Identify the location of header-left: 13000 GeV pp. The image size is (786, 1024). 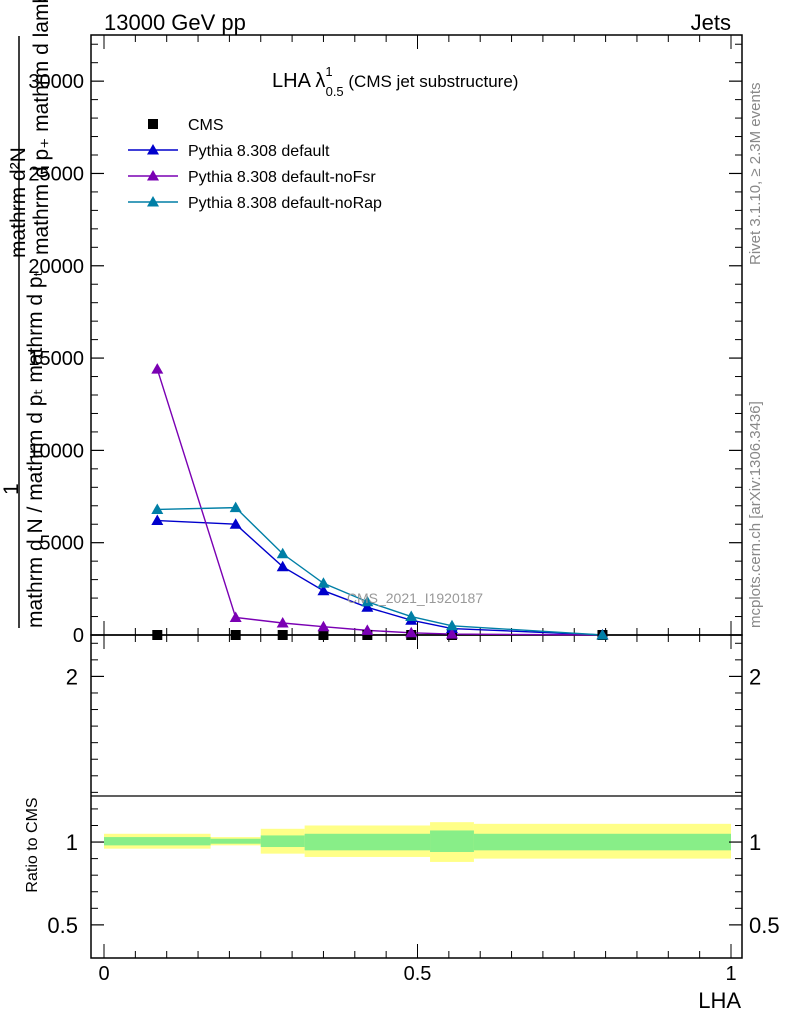
(175, 22).